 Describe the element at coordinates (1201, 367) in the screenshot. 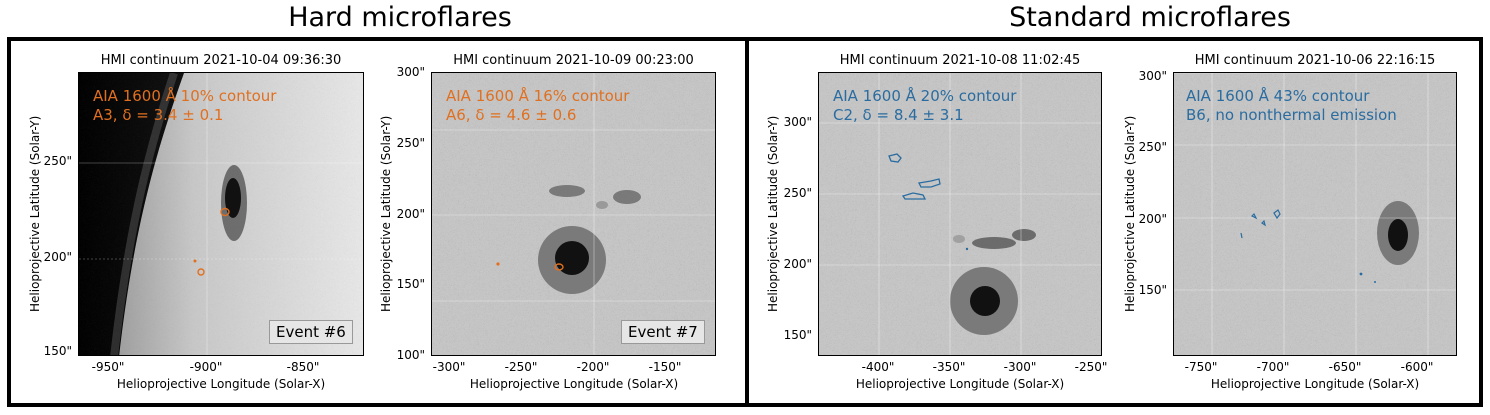

I see `x-tick-label: -750"` at that location.